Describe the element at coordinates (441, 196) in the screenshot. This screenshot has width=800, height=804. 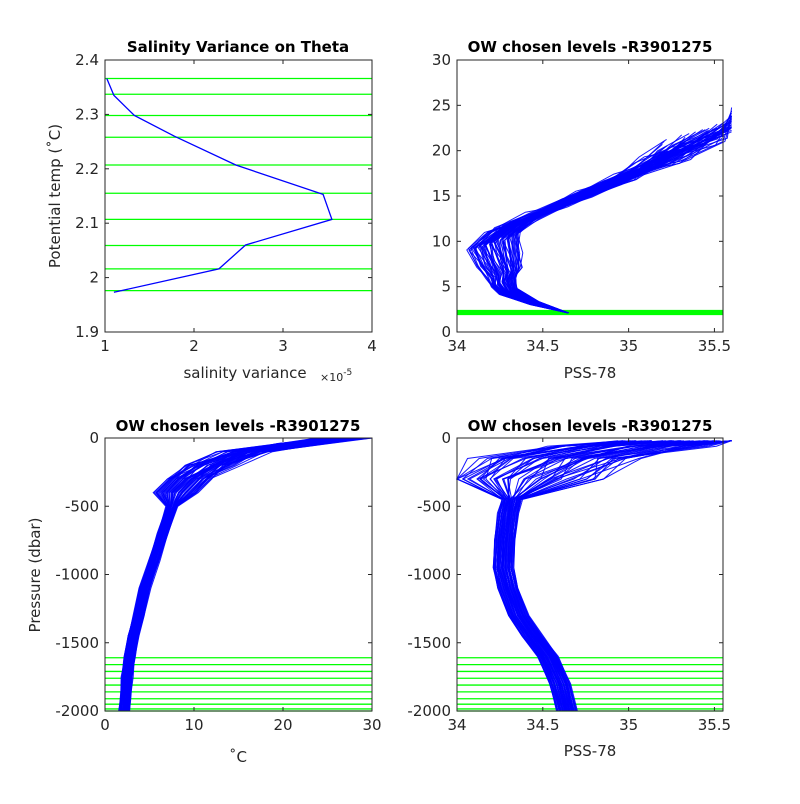
I see `y-tick-label: 15` at that location.